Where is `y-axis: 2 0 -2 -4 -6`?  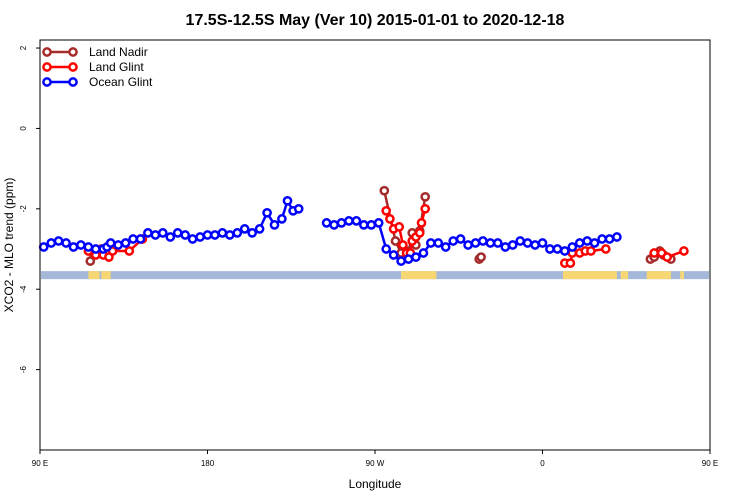
y-axis: 2 0 -2 -4 -6 is located at coordinates (29, 209).